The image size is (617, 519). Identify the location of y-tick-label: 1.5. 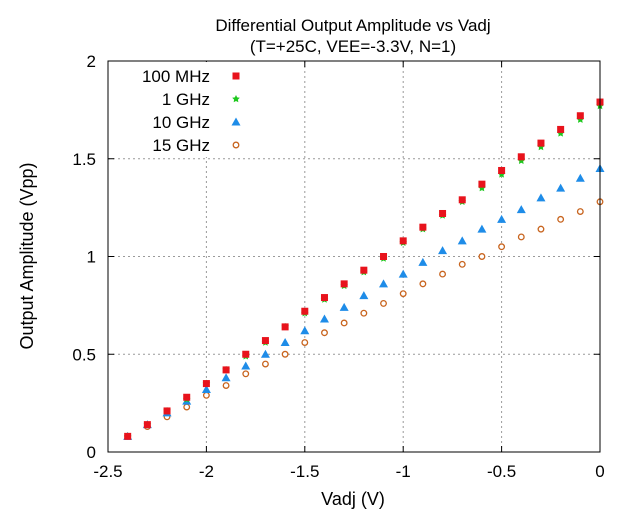
(84, 159).